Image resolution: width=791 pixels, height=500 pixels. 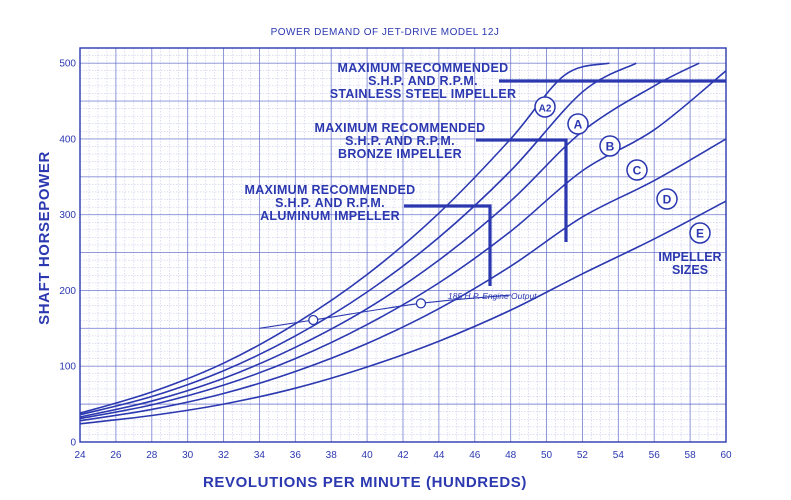 I want to click on y-tick-label: 300, so click(x=67, y=215).